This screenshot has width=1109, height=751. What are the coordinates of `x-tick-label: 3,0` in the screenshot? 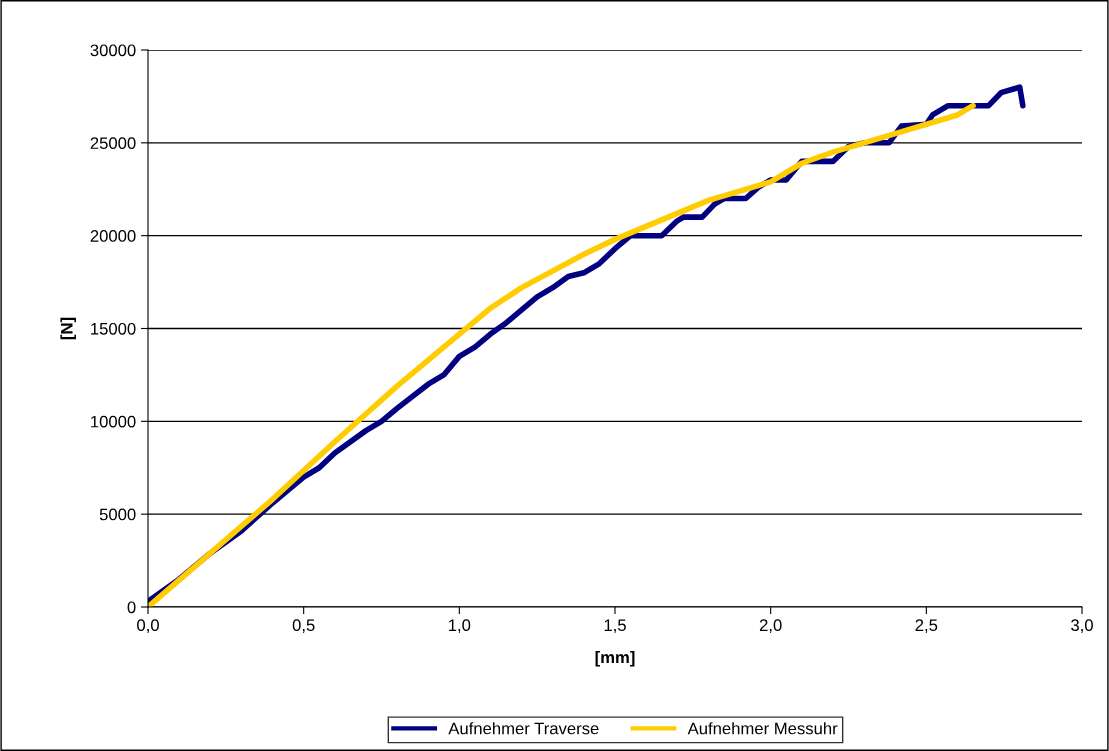 It's located at (1082, 626).